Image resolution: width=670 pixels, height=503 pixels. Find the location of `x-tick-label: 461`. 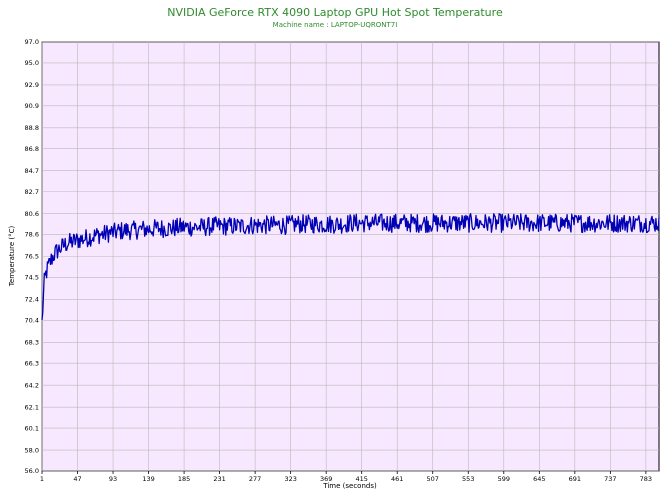

x-tick-label: 461 is located at coordinates (397, 479).